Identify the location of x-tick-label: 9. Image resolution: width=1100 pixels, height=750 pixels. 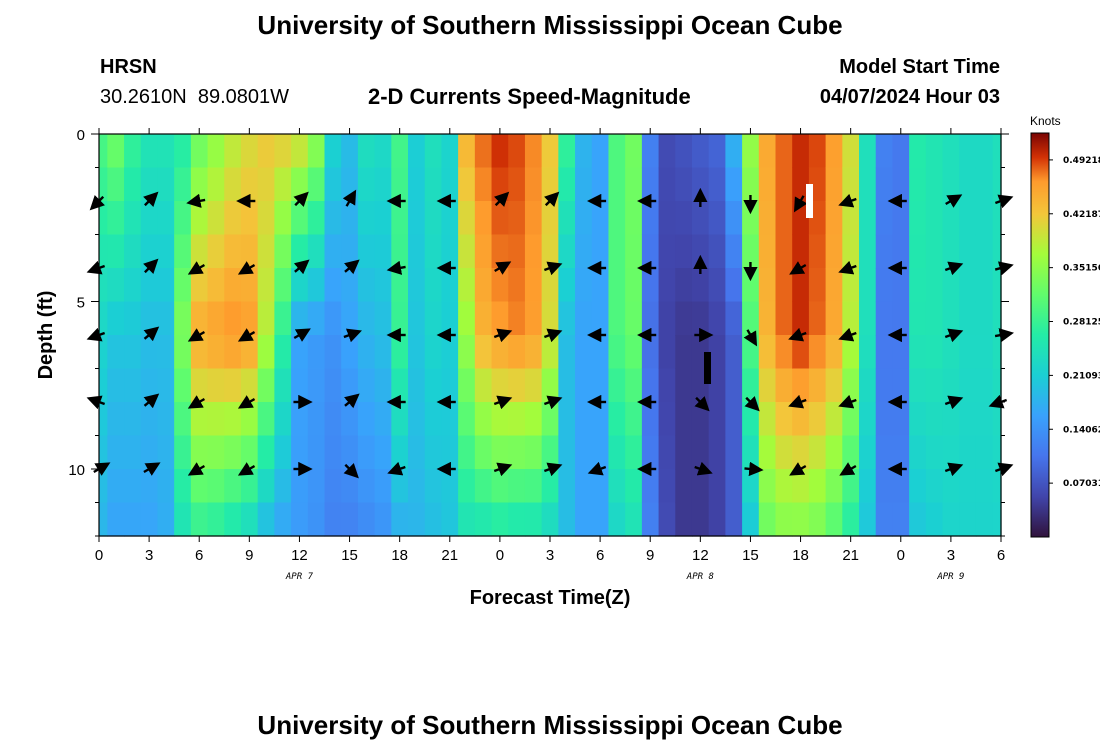
(650, 555).